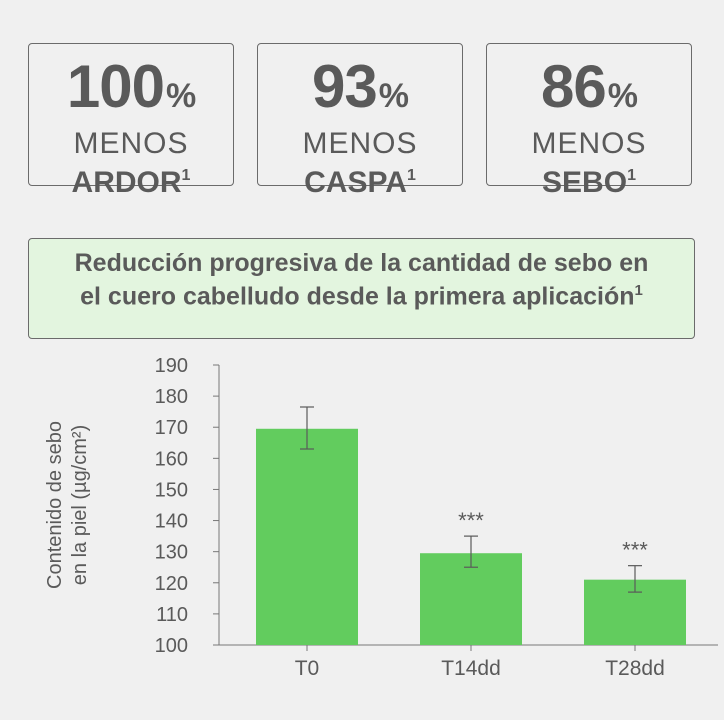 This screenshot has width=724, height=720. Describe the element at coordinates (171, 459) in the screenshot. I see `y-tick-label: 160` at that location.